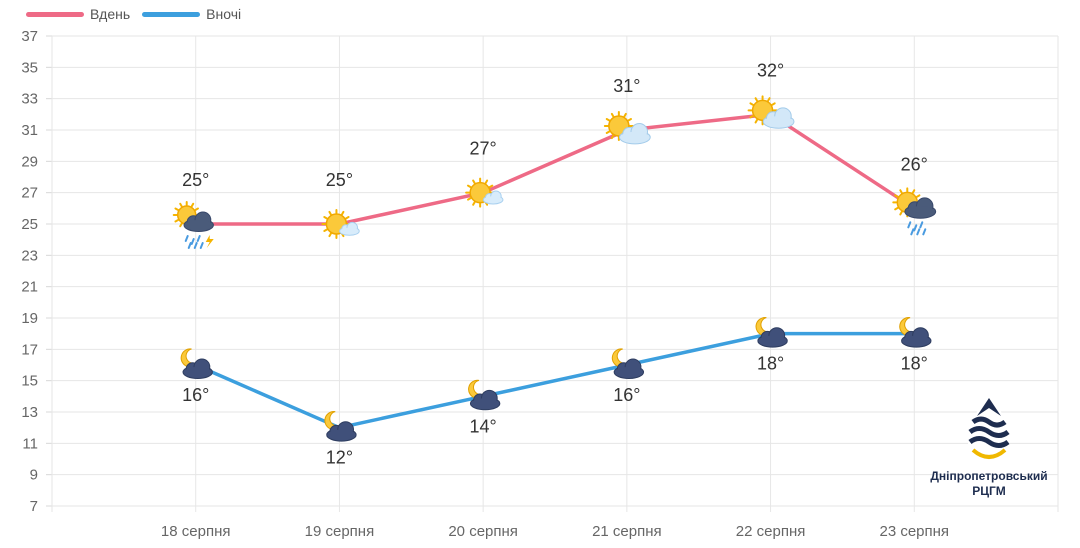 Image resolution: width=1080 pixels, height=548 pixels. I want to click on legend-swatch-night, so click(171, 14).